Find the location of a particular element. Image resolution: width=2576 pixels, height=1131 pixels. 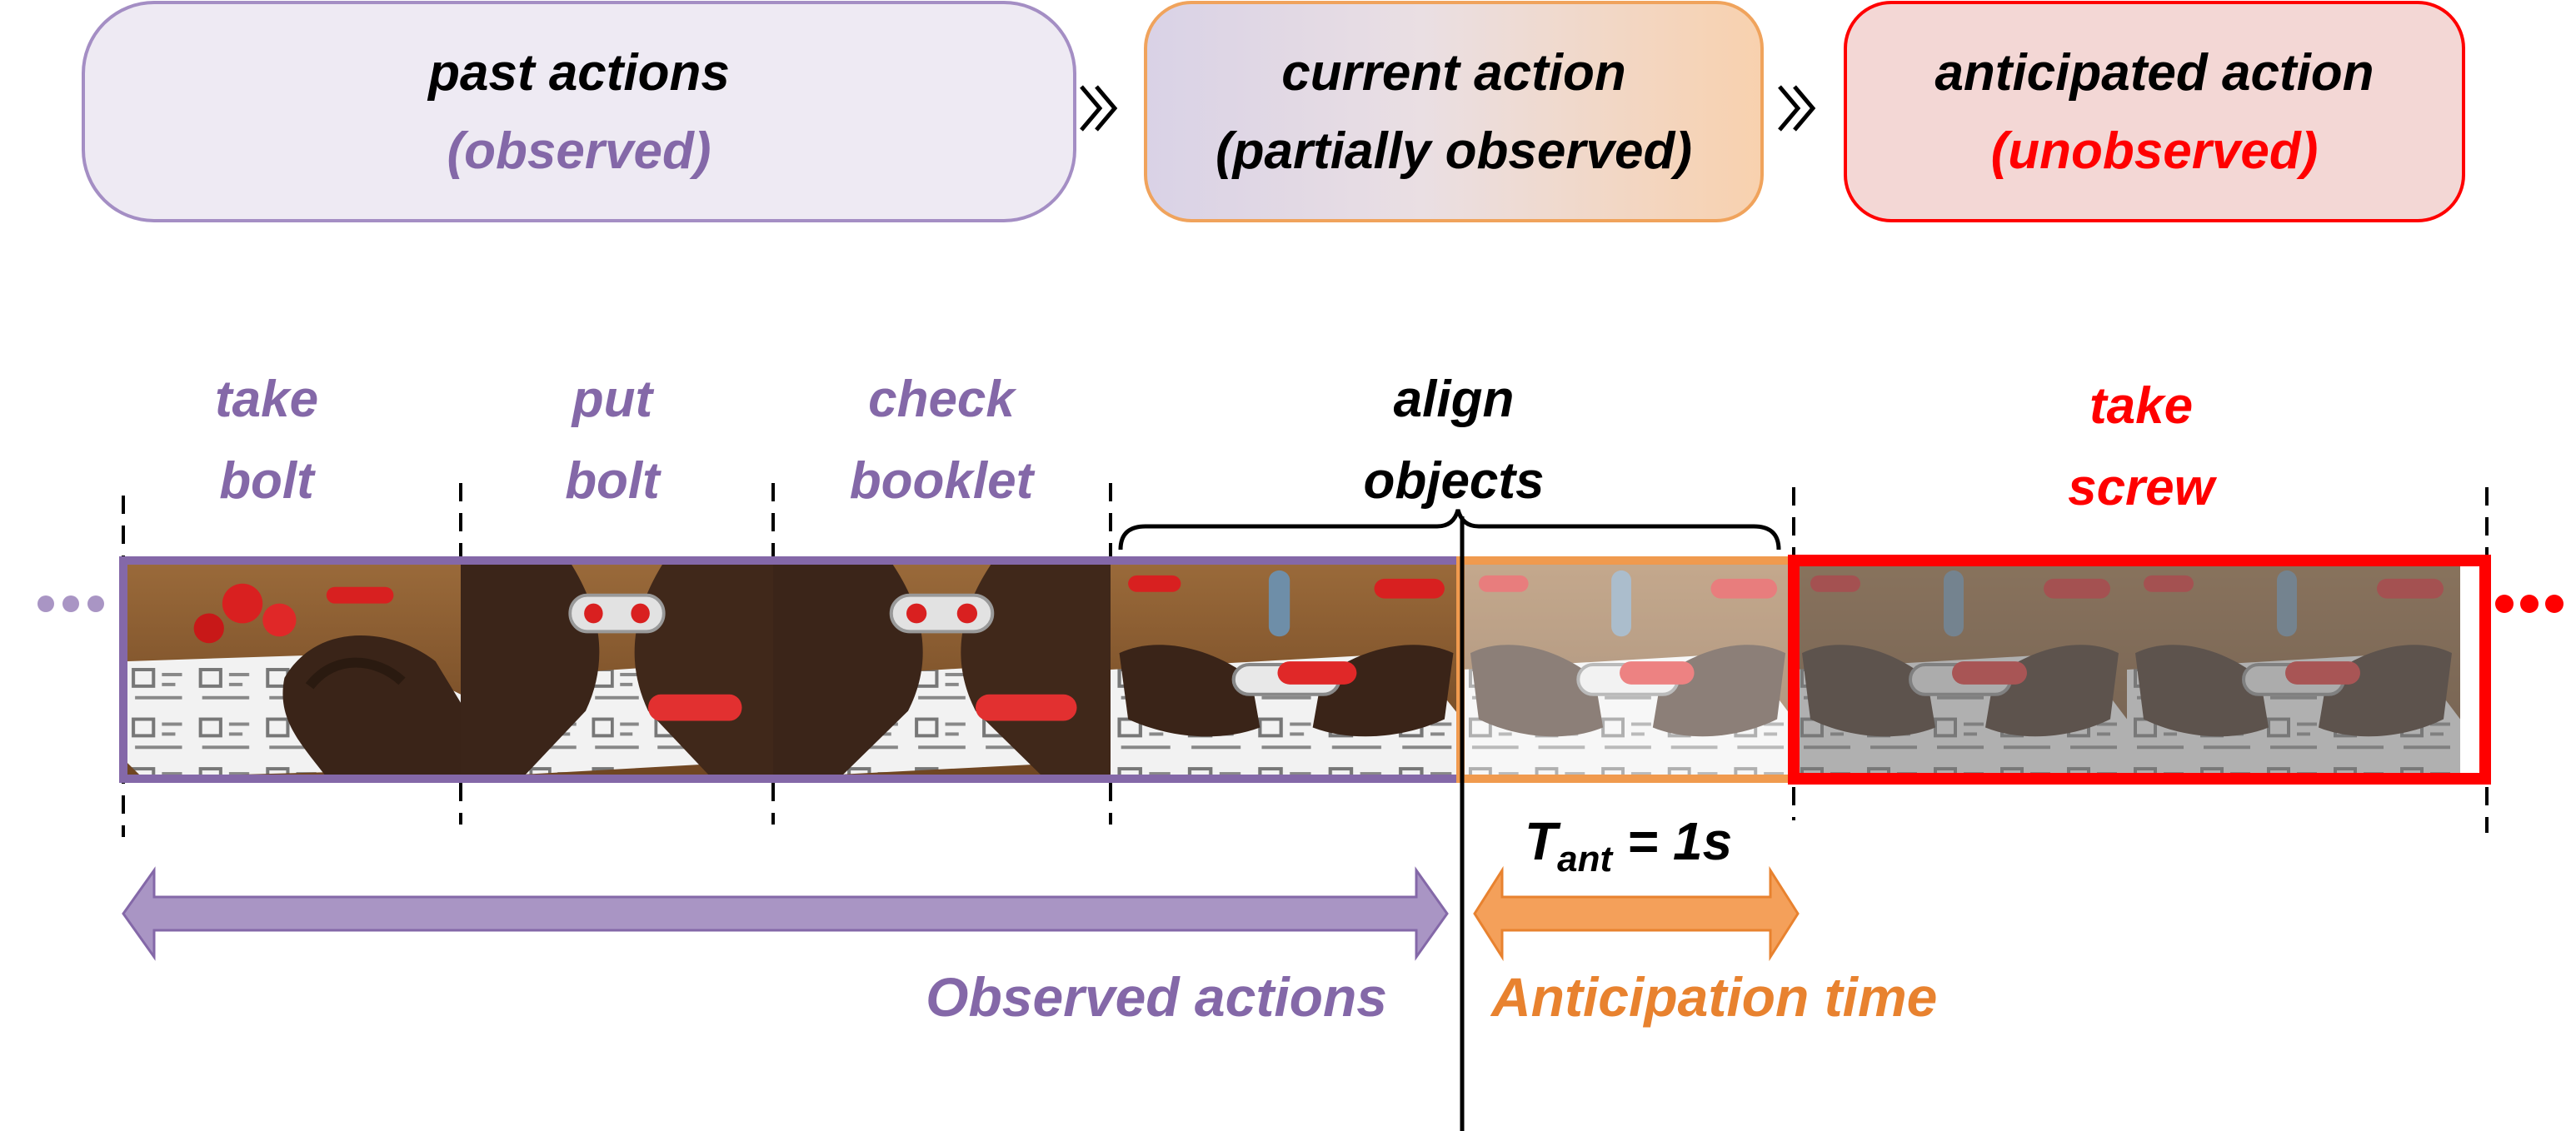

action-label-align-objects-line2: objects is located at coordinates (1453, 481).